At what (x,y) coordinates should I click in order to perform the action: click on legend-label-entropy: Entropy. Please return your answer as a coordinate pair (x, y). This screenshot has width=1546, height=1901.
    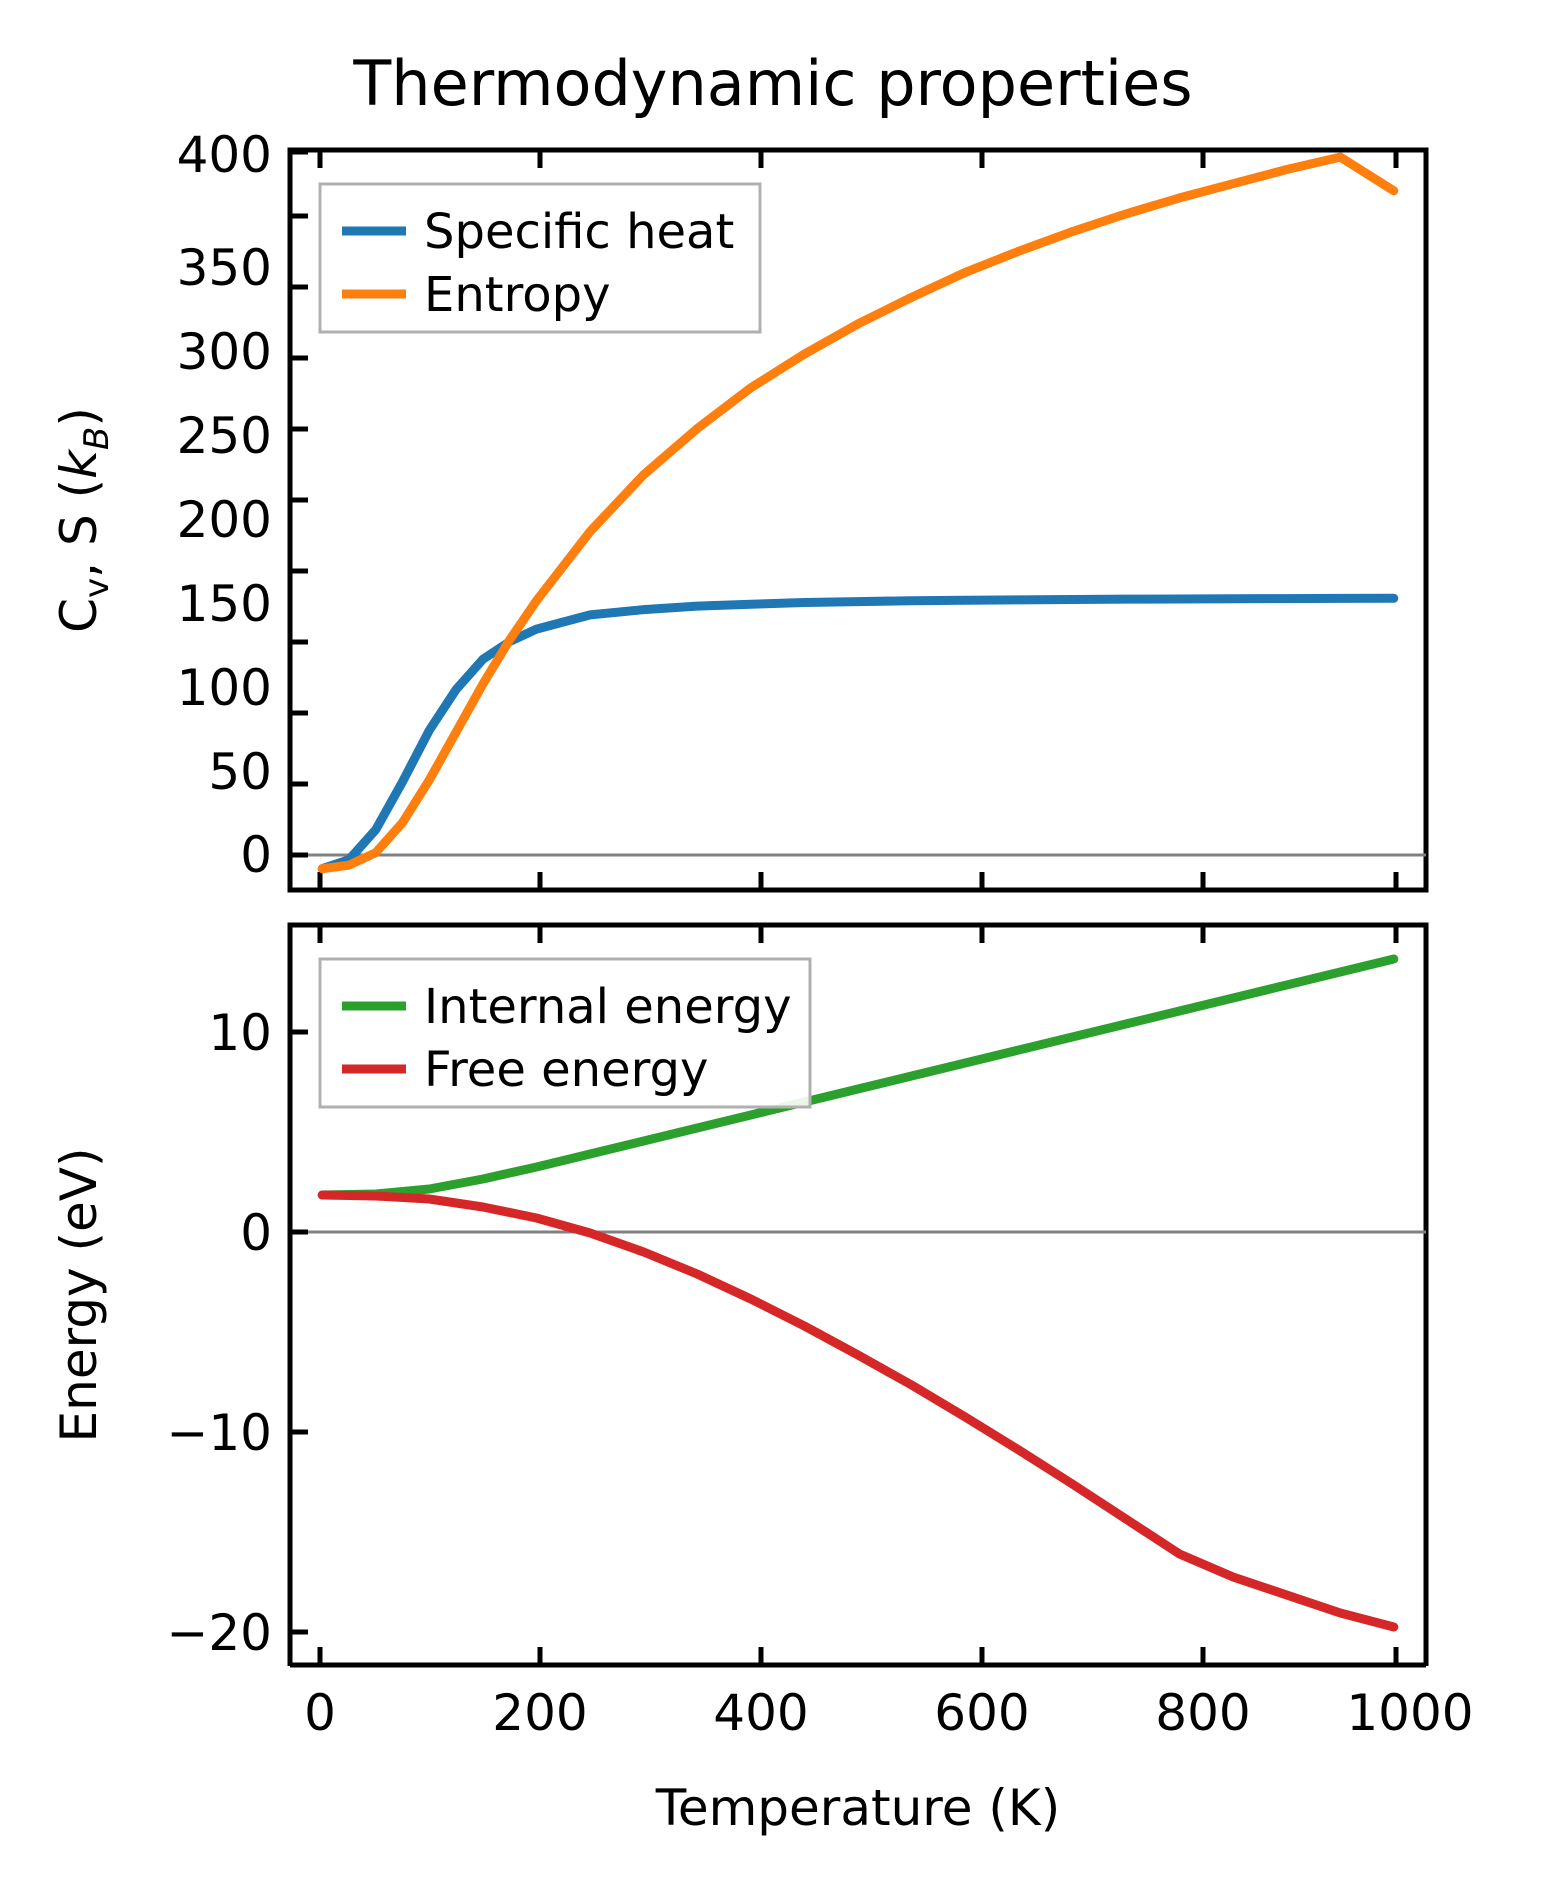
    Looking at the image, I should click on (517, 295).